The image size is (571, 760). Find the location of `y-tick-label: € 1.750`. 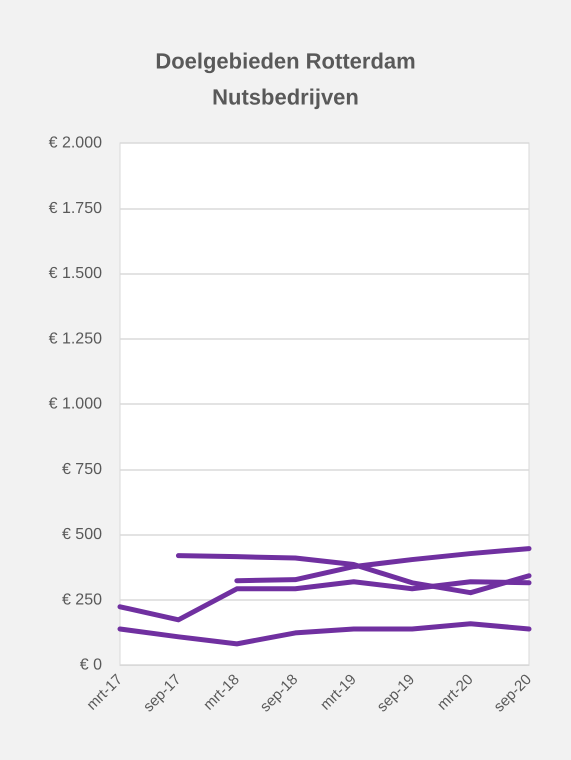

y-tick-label: € 1.750 is located at coordinates (75, 208).